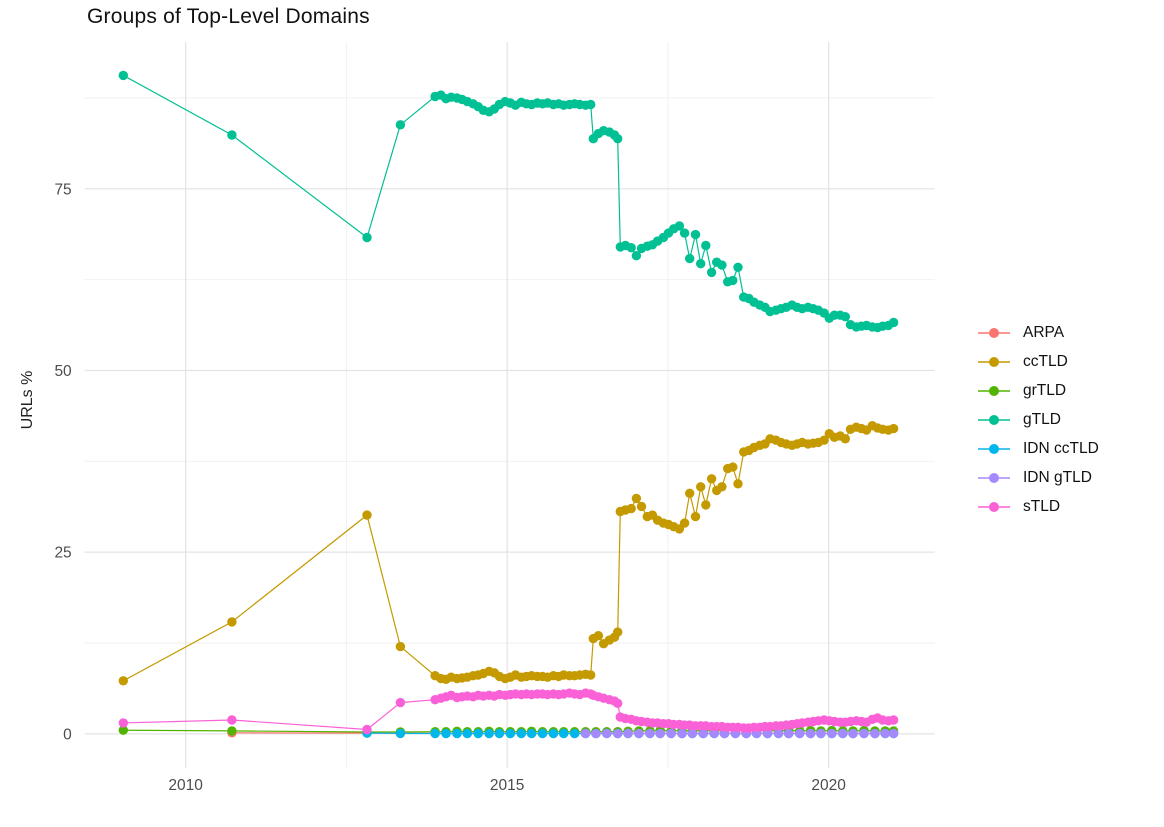  I want to click on y-tick-label: 25, so click(62, 553).